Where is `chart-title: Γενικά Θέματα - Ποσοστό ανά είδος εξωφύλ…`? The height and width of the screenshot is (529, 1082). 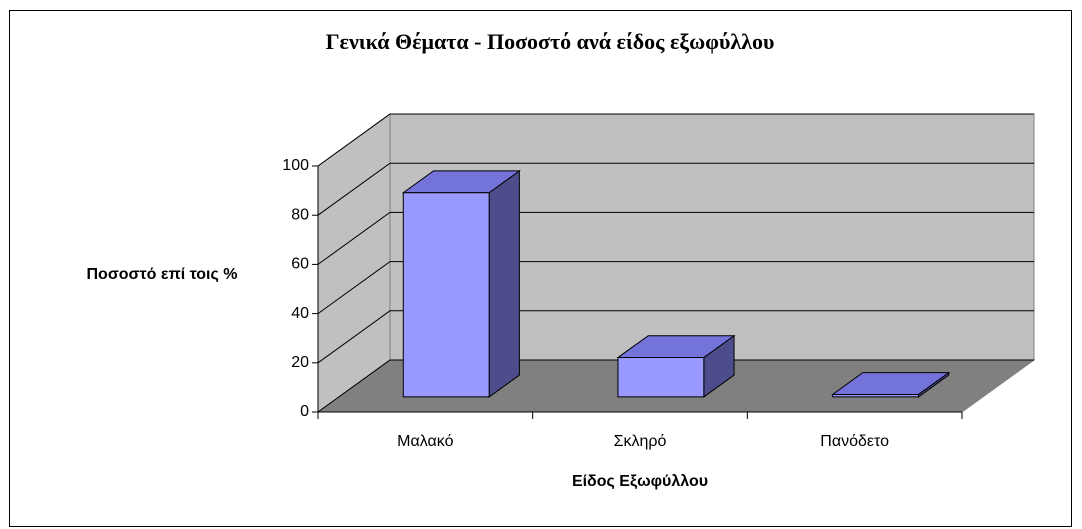
chart-title: Γενικά Θέματα - Ποσοστό ανά είδος εξωφύλ… is located at coordinates (550, 41).